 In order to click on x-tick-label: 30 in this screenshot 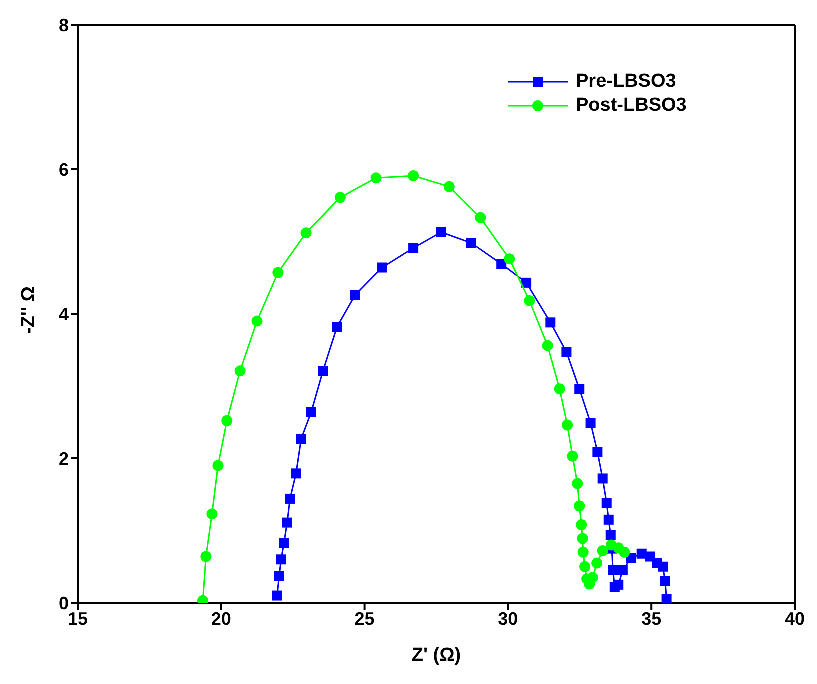, I will do `click(508, 618)`.